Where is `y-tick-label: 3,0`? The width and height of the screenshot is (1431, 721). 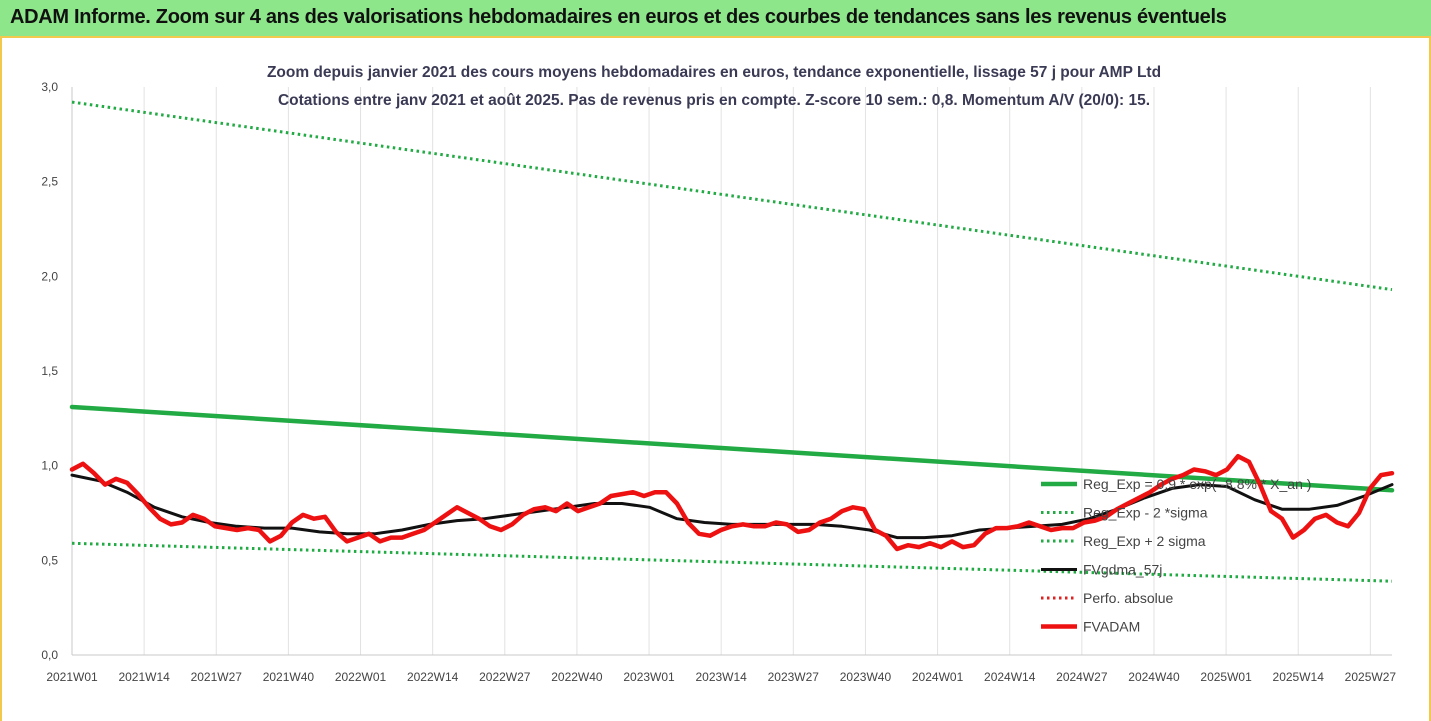 y-tick-label: 3,0 is located at coordinates (49, 87).